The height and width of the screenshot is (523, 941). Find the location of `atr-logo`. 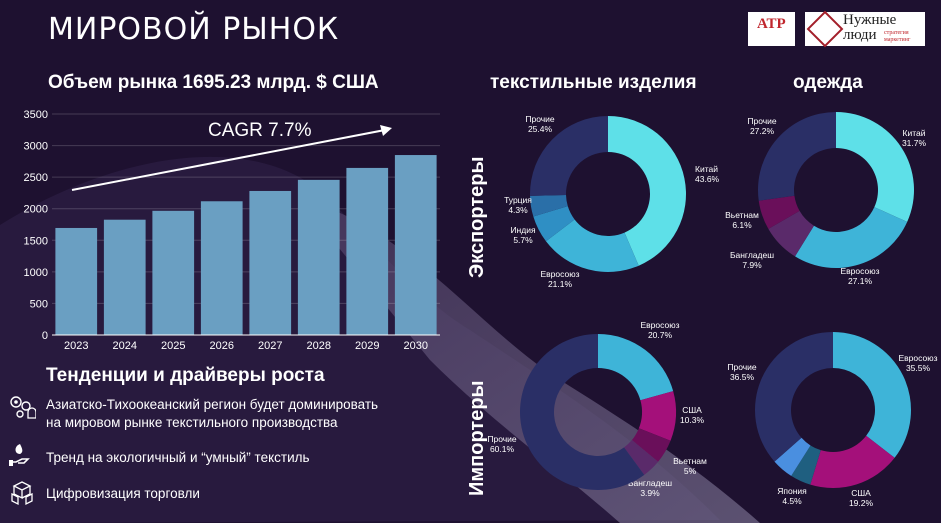

atr-logo is located at coordinates (771, 29).